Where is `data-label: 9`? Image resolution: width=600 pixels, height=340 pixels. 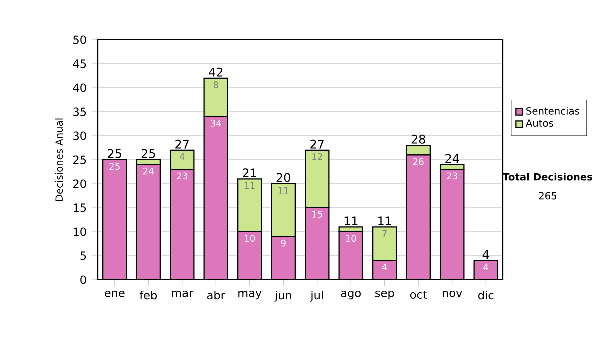
data-label: 9 is located at coordinates (283, 243).